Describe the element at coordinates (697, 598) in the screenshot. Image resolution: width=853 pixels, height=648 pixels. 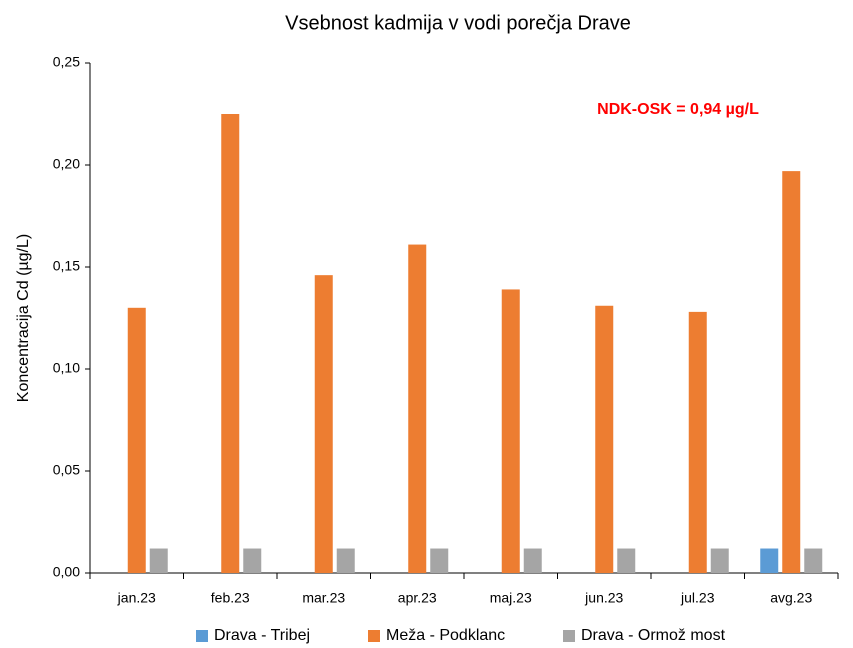
I see `x-tick-label: jul.23` at that location.